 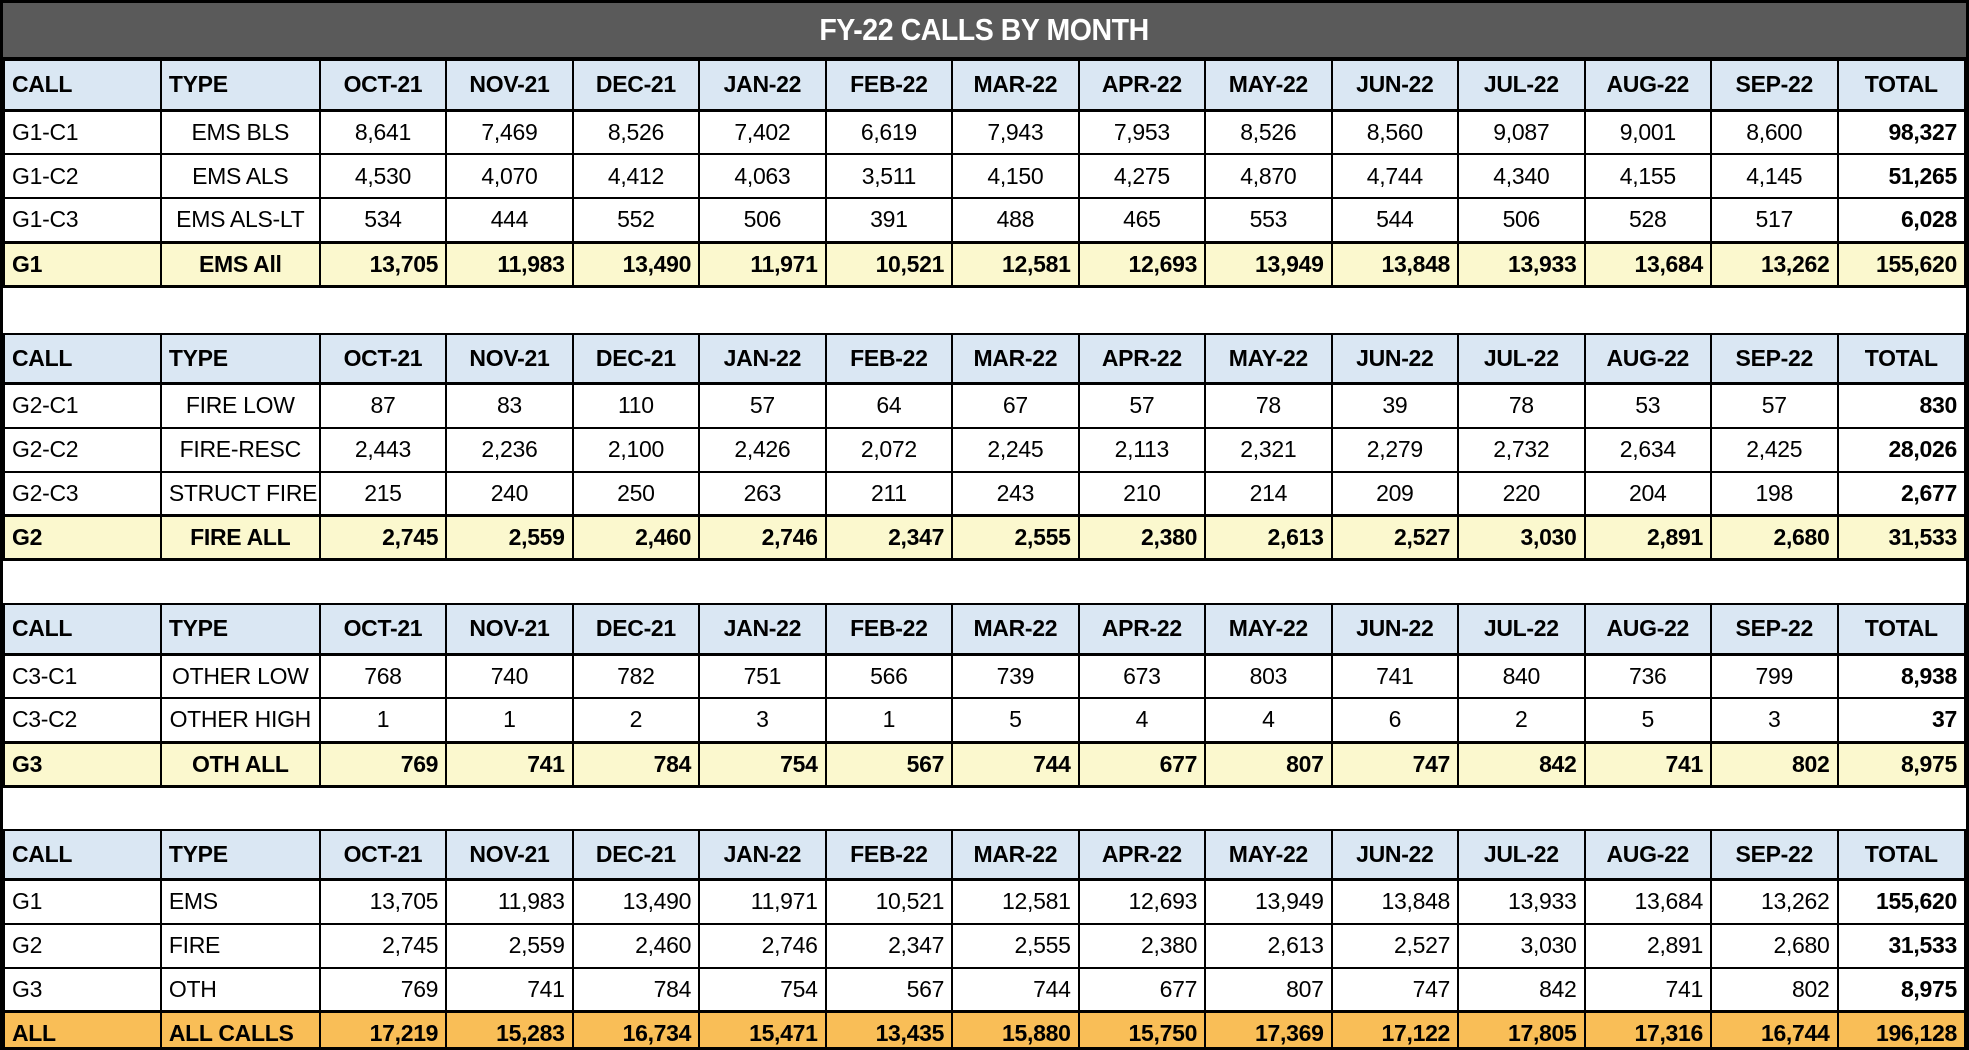 I want to click on cell-may-22: 553, so click(x=1268, y=220).